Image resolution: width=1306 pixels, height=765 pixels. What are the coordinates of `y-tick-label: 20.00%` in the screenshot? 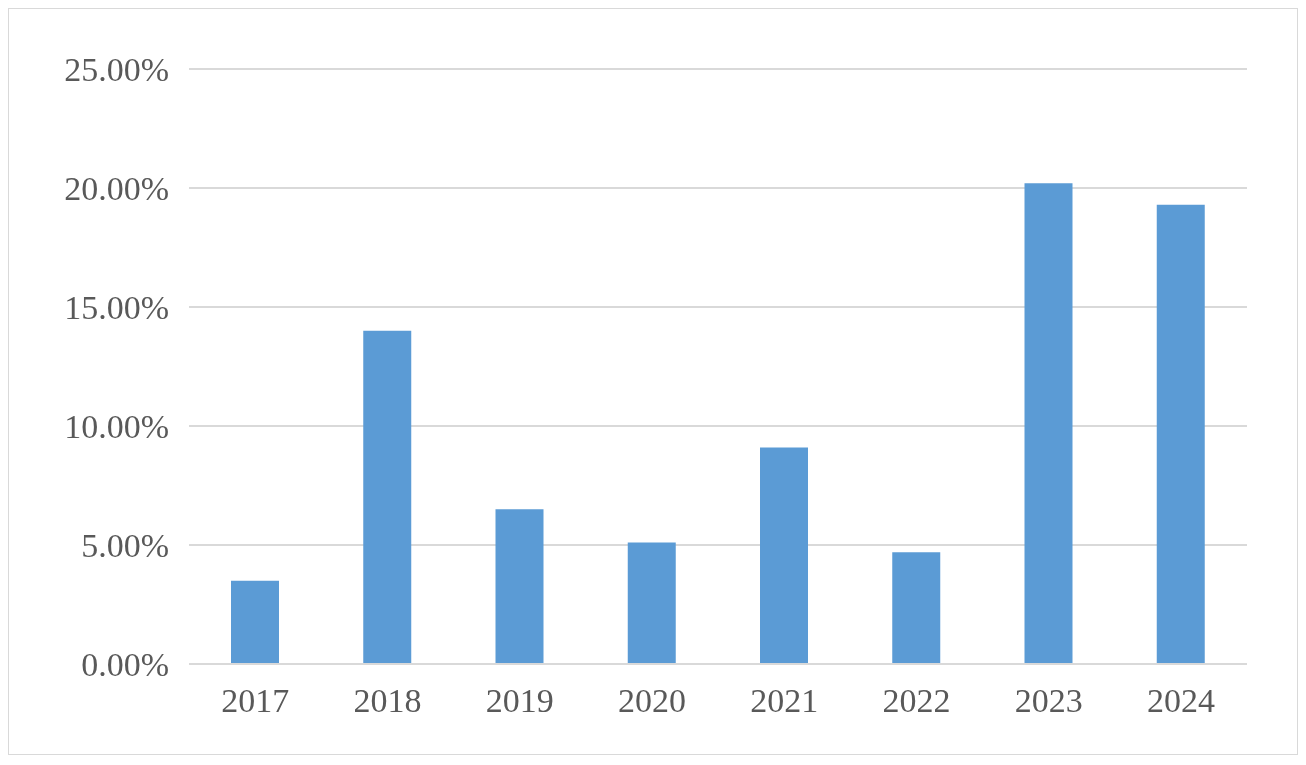 It's located at (116, 189).